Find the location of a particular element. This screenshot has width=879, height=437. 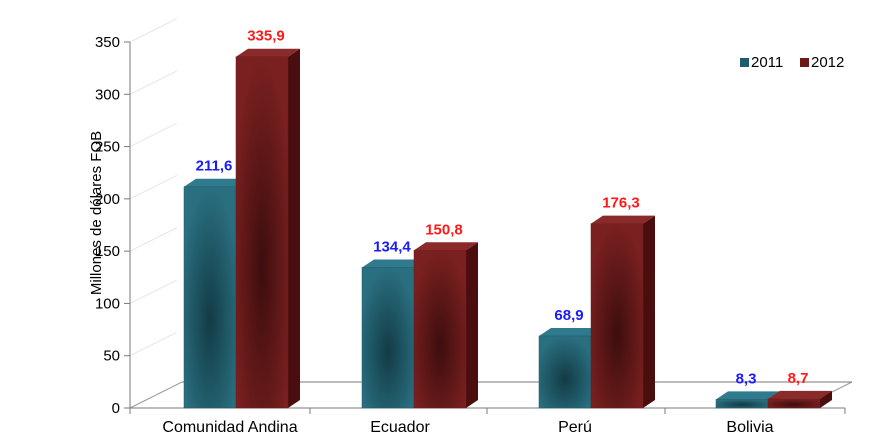

data-label: 335,9 is located at coordinates (266, 36).